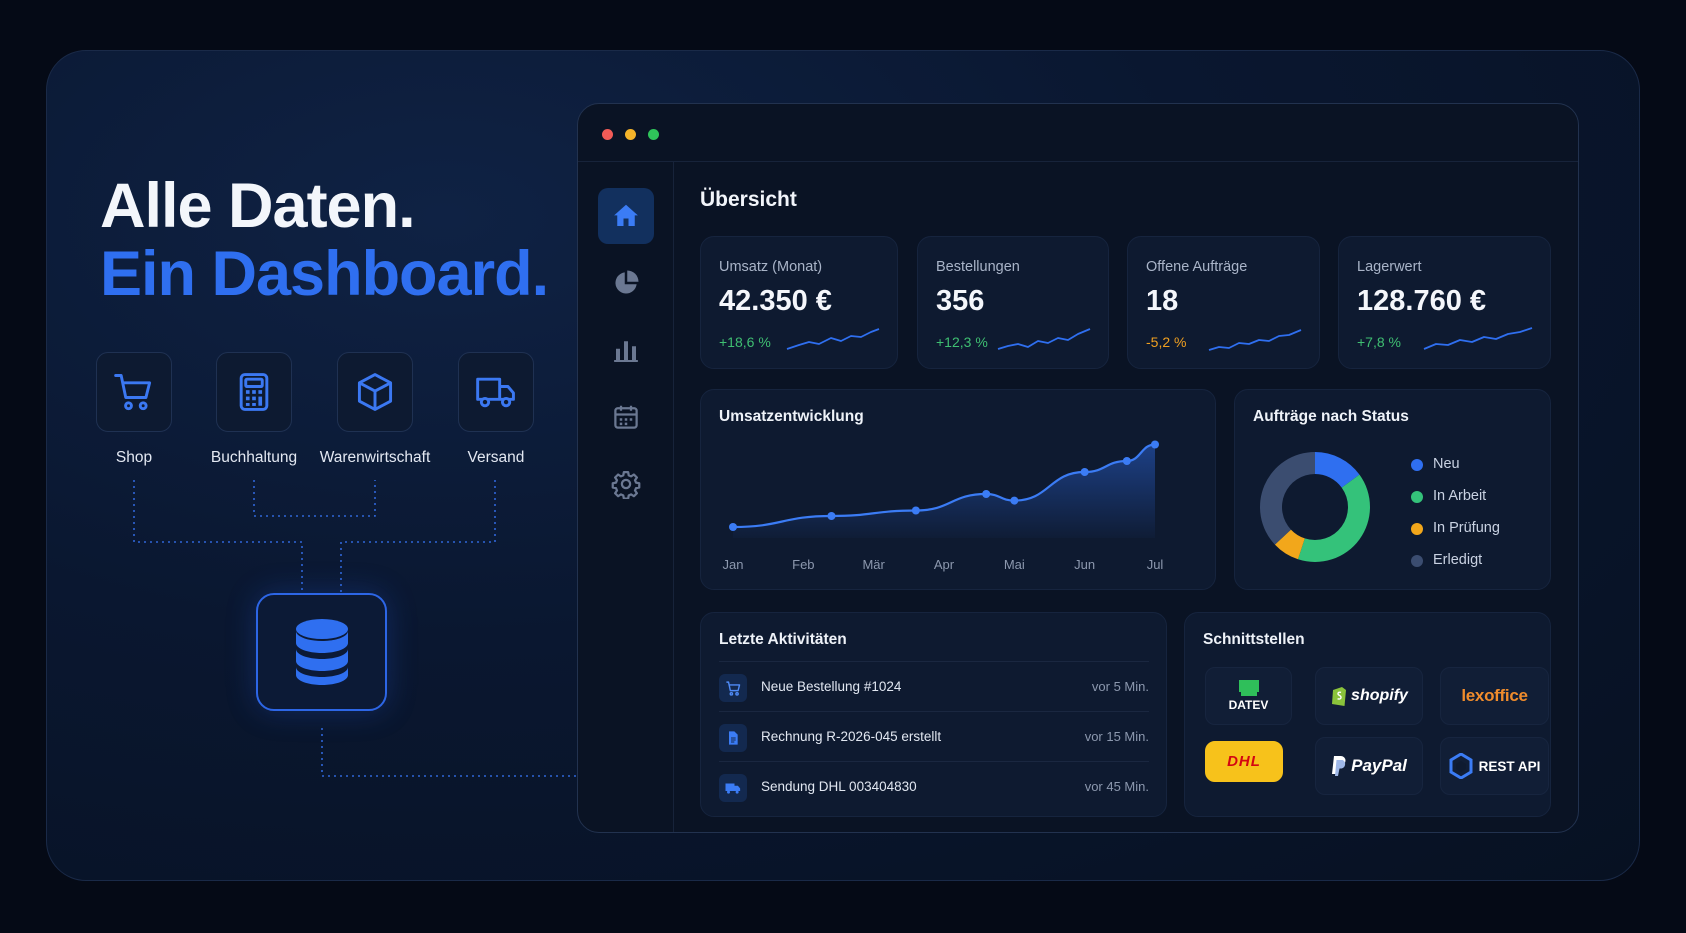  I want to click on revenue-chart-title: Umsatzentwicklung, so click(791, 416).